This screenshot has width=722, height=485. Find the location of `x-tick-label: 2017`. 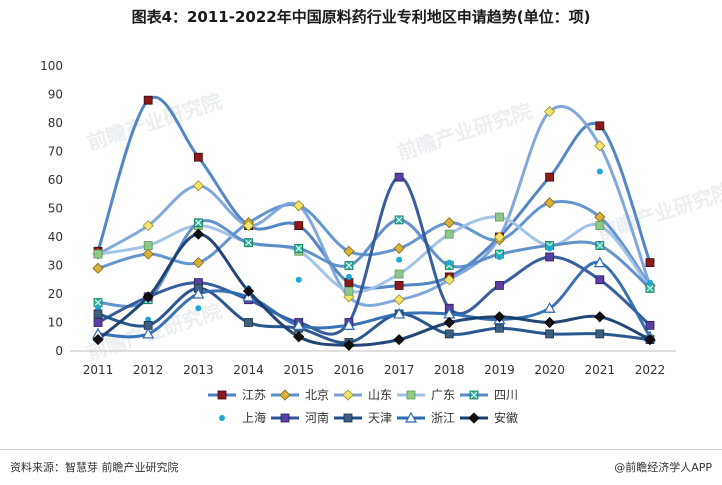

x-tick-label: 2017 is located at coordinates (399, 370).